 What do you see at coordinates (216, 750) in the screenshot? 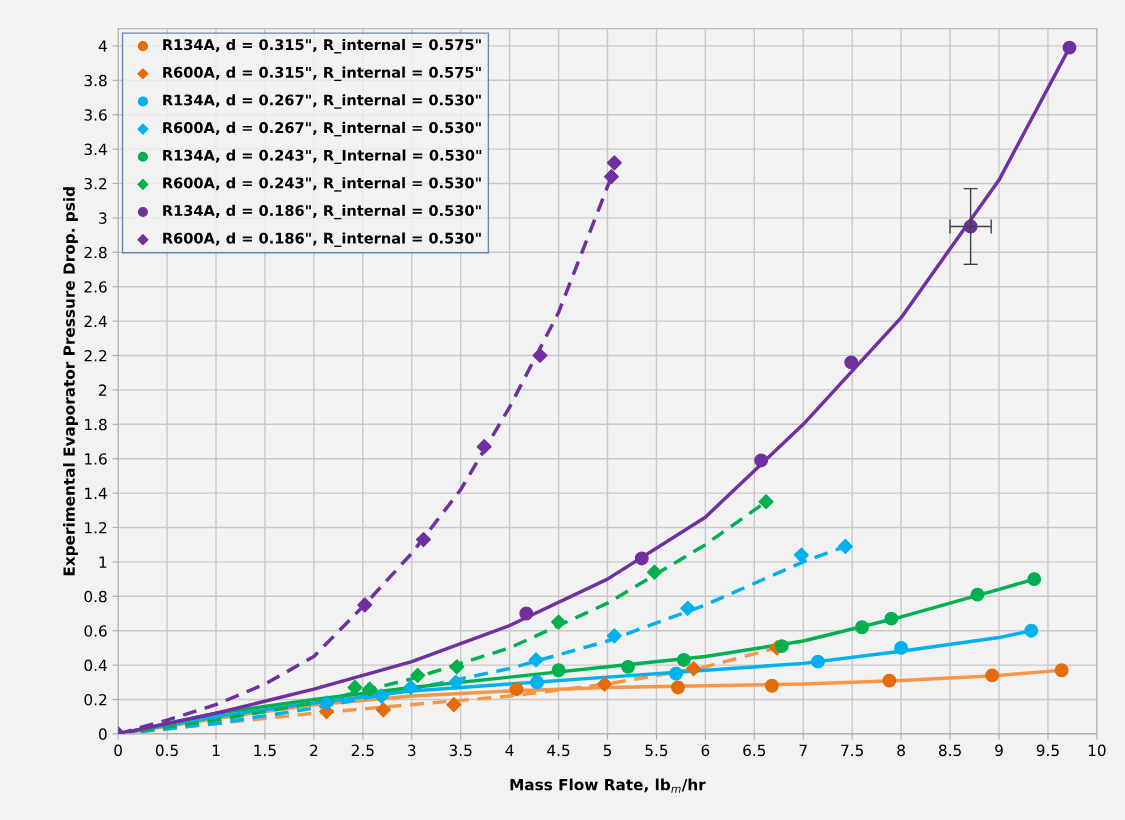
I see `x-tick-label: 1` at bounding box center [216, 750].